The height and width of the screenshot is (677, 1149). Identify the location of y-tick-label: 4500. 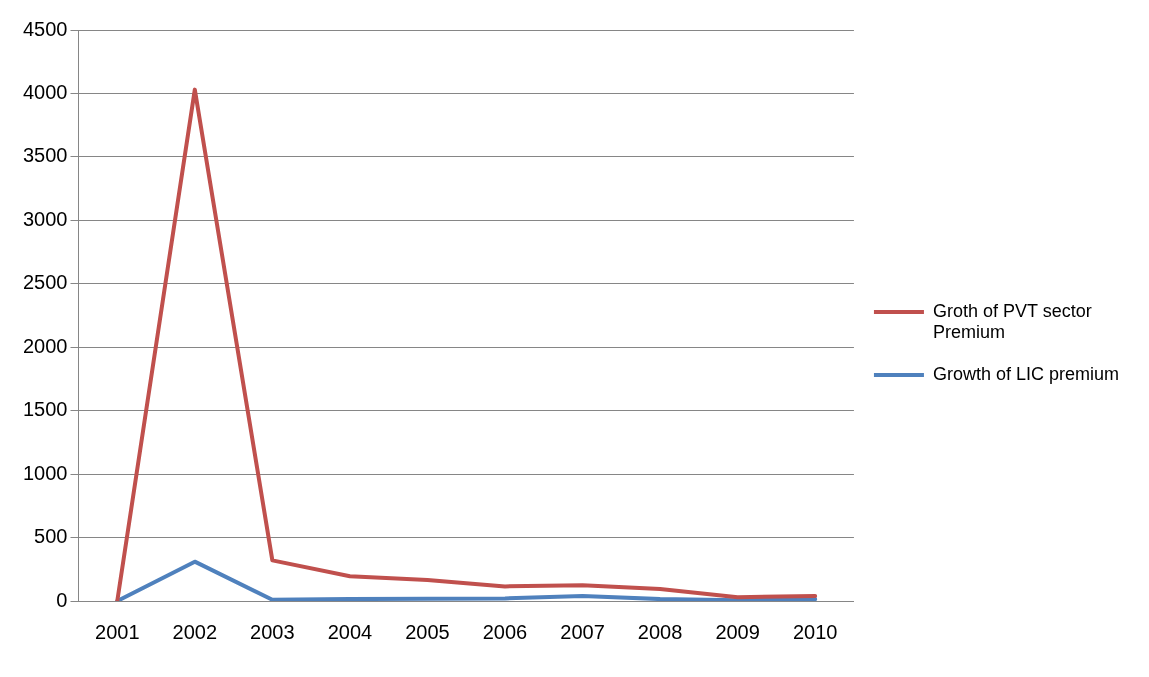
(45, 28).